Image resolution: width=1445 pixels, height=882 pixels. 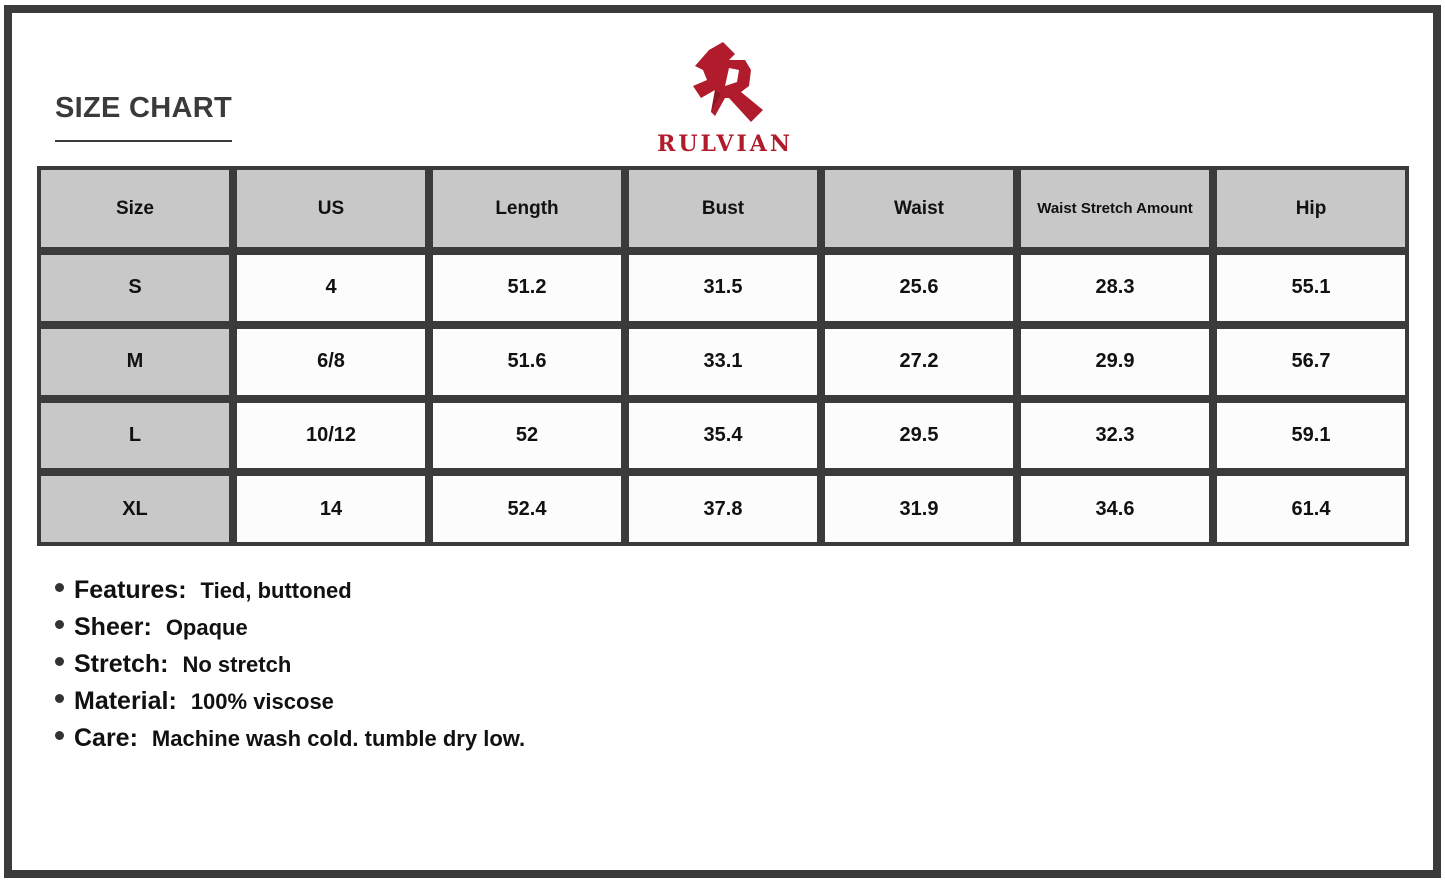 What do you see at coordinates (1311, 208) in the screenshot?
I see `column-header: Hip` at bounding box center [1311, 208].